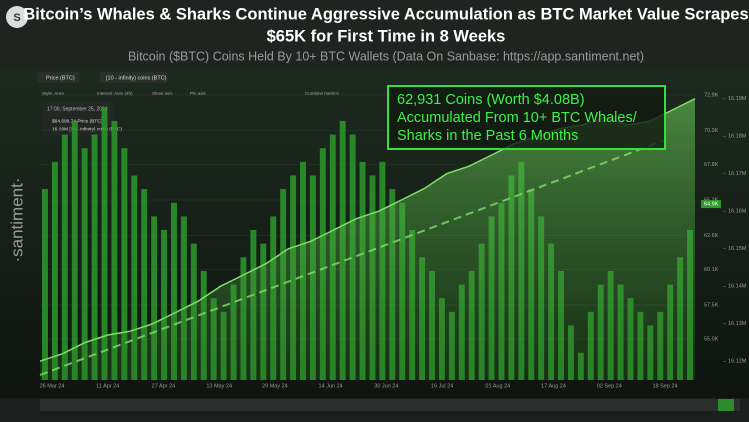 Image resolution: width=749 pixels, height=422 pixels. What do you see at coordinates (737, 362) in the screenshot?
I see `y2-tick-label: 16.12M` at bounding box center [737, 362].